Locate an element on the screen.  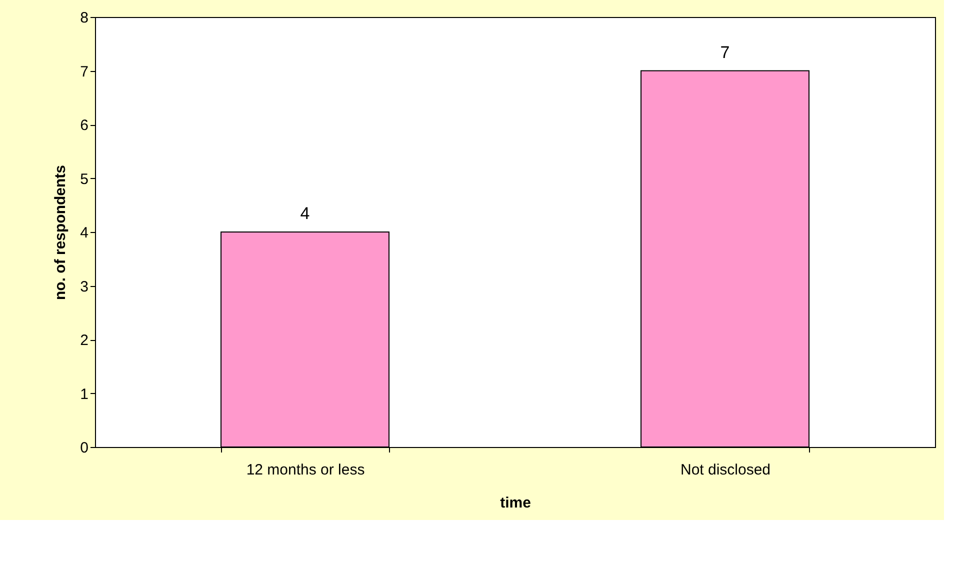
y-tick-label: 6 is located at coordinates (84, 125).